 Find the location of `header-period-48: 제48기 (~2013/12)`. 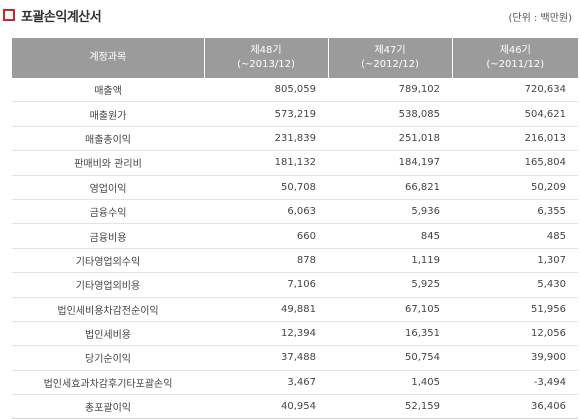

header-period-48: 제48기 (~2013/12) is located at coordinates (265, 58).